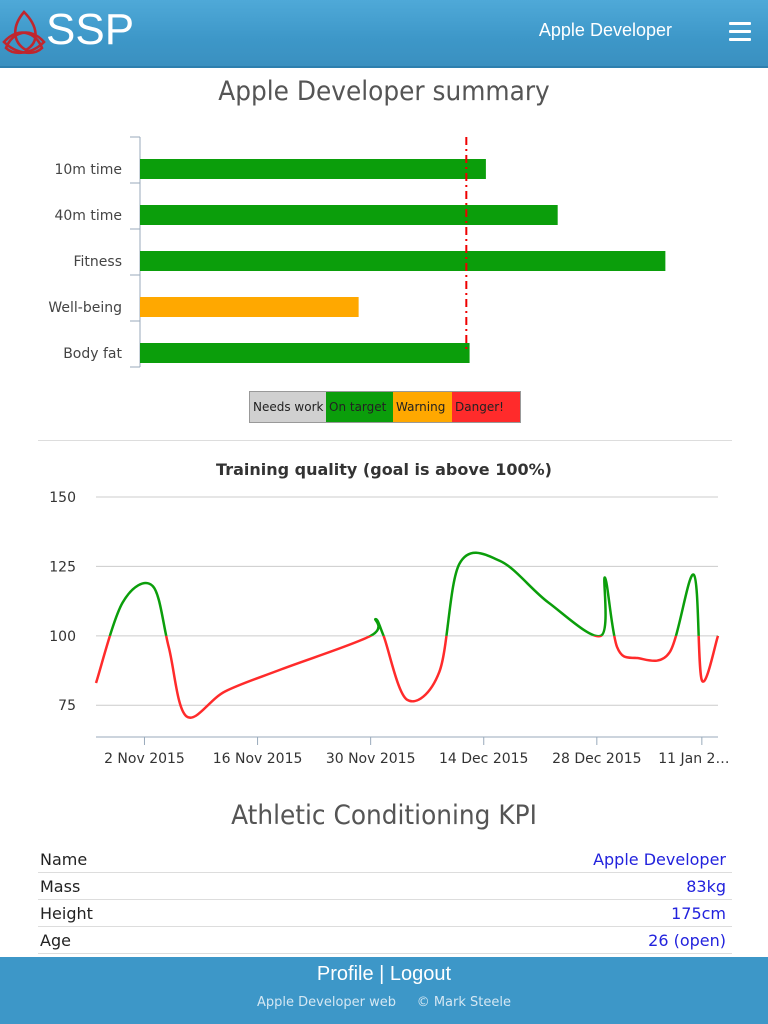 Image resolution: width=768 pixels, height=1024 pixels. What do you see at coordinates (60, 886) in the screenshot?
I see `kpi-label: Mass` at bounding box center [60, 886].